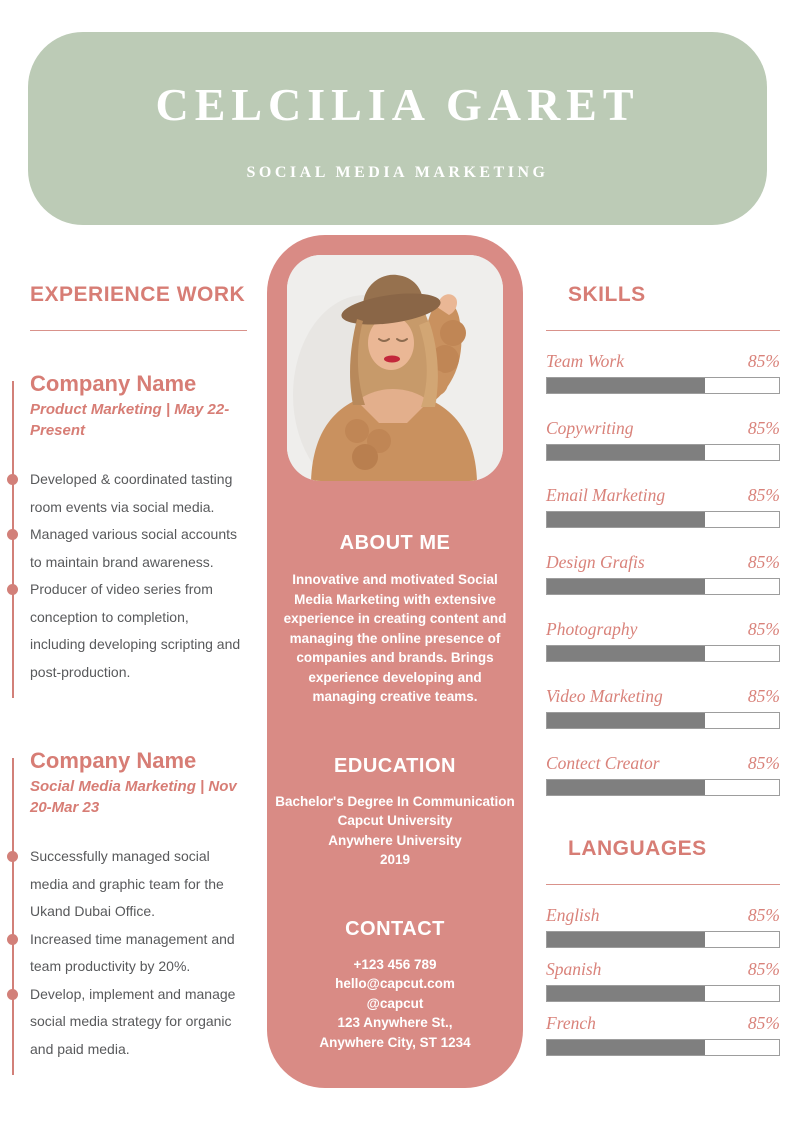  Describe the element at coordinates (395, 928) in the screenshot. I see `contact-heading: CONTACT` at that location.